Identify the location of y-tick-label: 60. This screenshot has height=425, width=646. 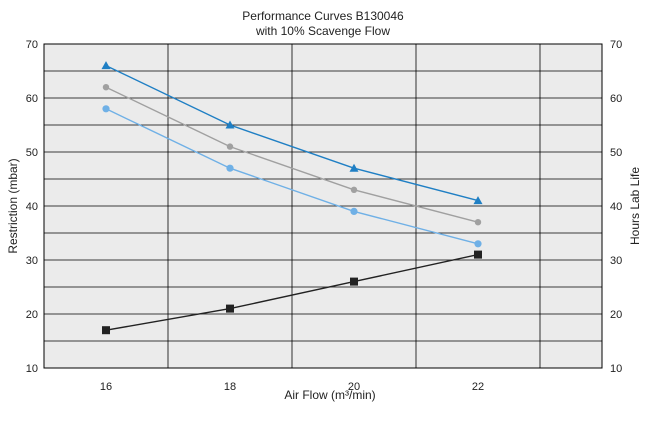
(32, 99).